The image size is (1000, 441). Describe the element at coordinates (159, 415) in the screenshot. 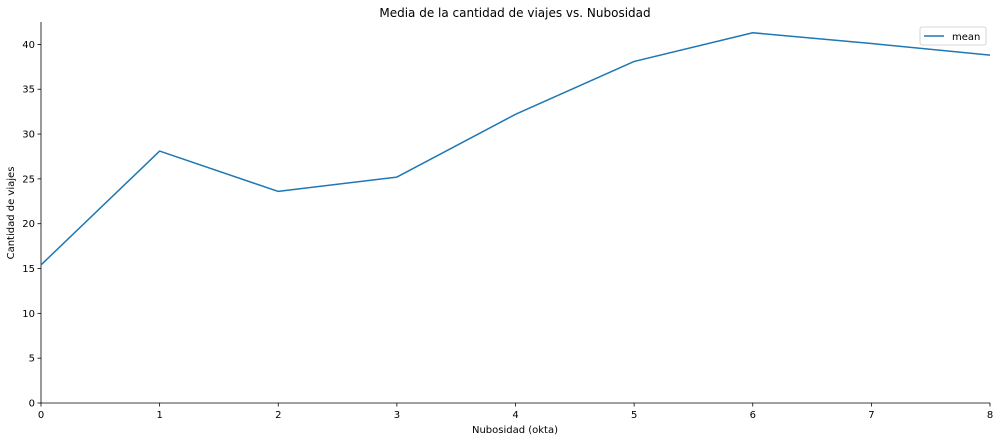

I see `x-tick-label: 1` at that location.